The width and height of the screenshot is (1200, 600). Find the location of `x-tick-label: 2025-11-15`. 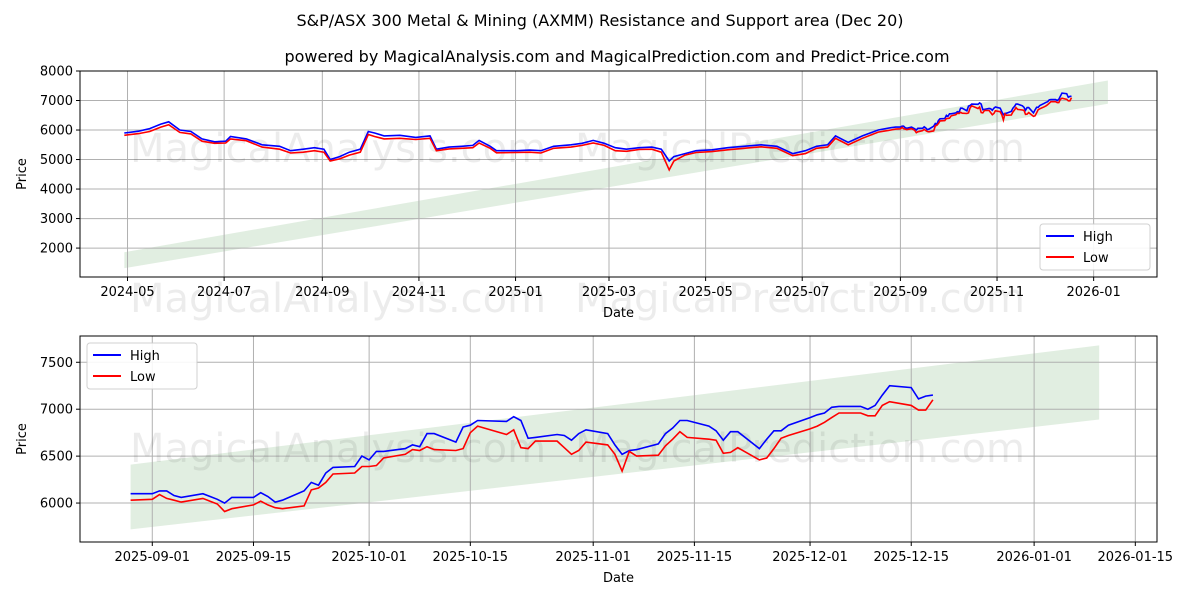

x-tick-label: 2025-11-15 is located at coordinates (695, 557).